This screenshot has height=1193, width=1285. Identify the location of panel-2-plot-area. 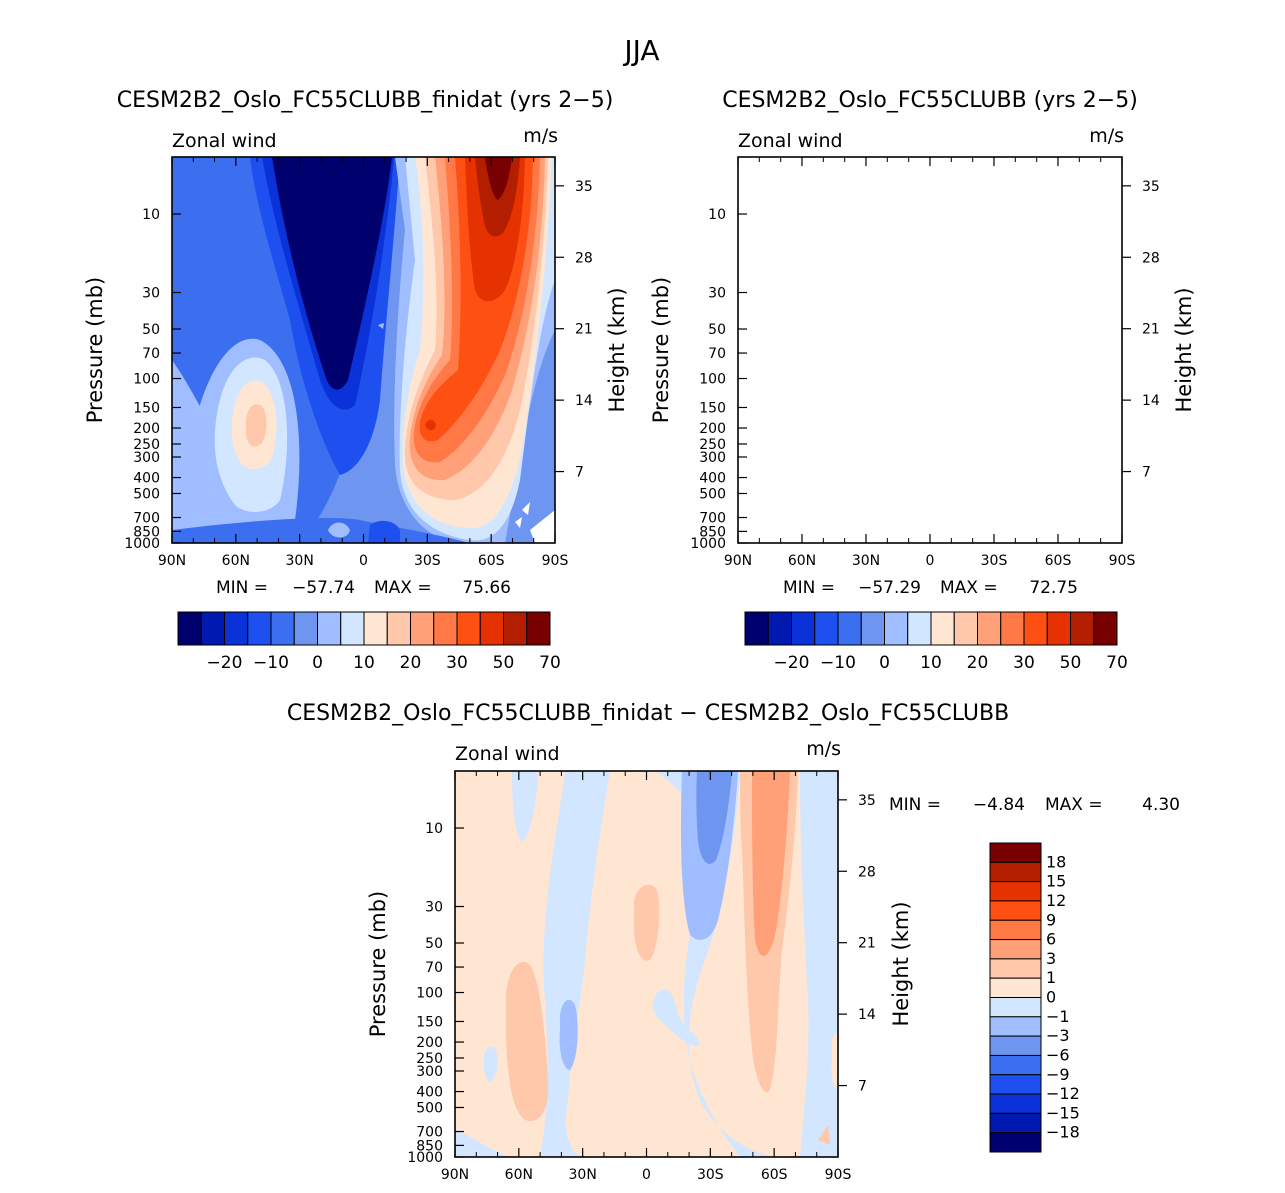
(930, 350).